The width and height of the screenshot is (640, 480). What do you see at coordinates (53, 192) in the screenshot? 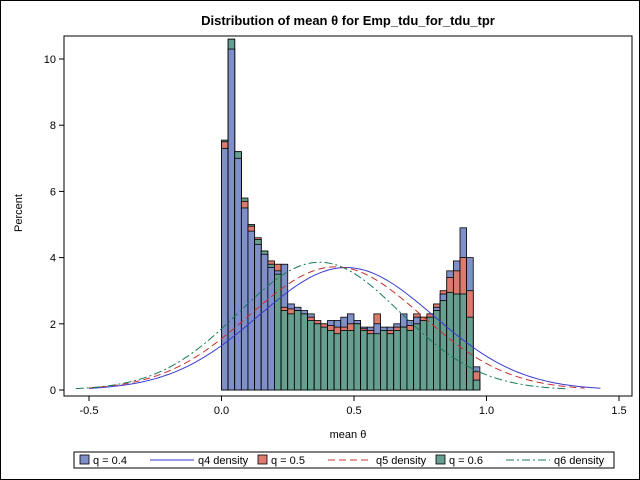
I see `y-tick-label: 6` at bounding box center [53, 192].